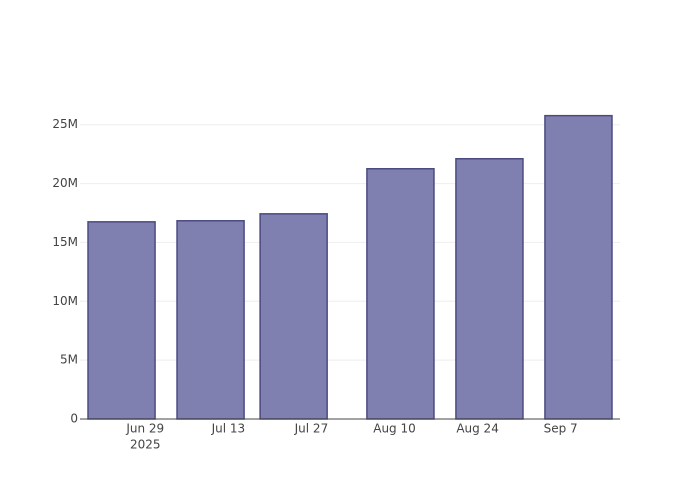 This screenshot has width=700, height=500. Describe the element at coordinates (145, 445) in the screenshot. I see `x-year-label: 2025` at that location.